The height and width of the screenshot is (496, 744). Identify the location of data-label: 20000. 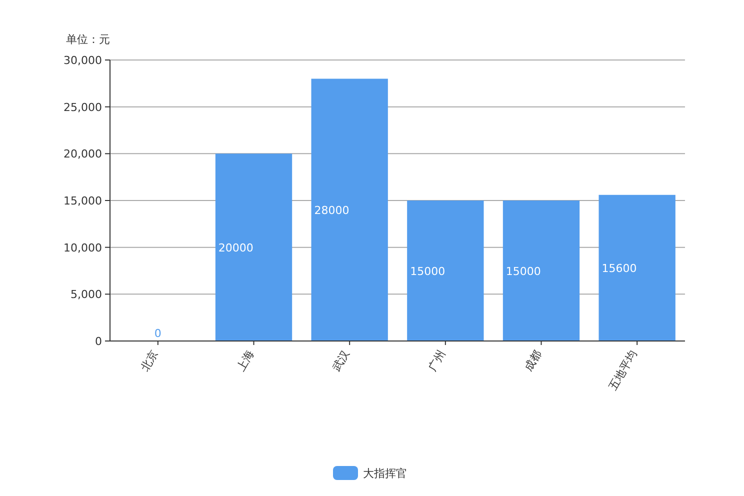
(236, 247).